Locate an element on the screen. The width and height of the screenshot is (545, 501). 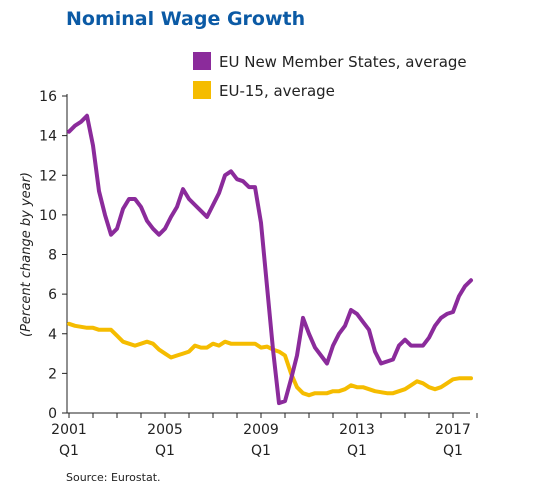
y-tick-label: 12 is located at coordinates (48, 176).